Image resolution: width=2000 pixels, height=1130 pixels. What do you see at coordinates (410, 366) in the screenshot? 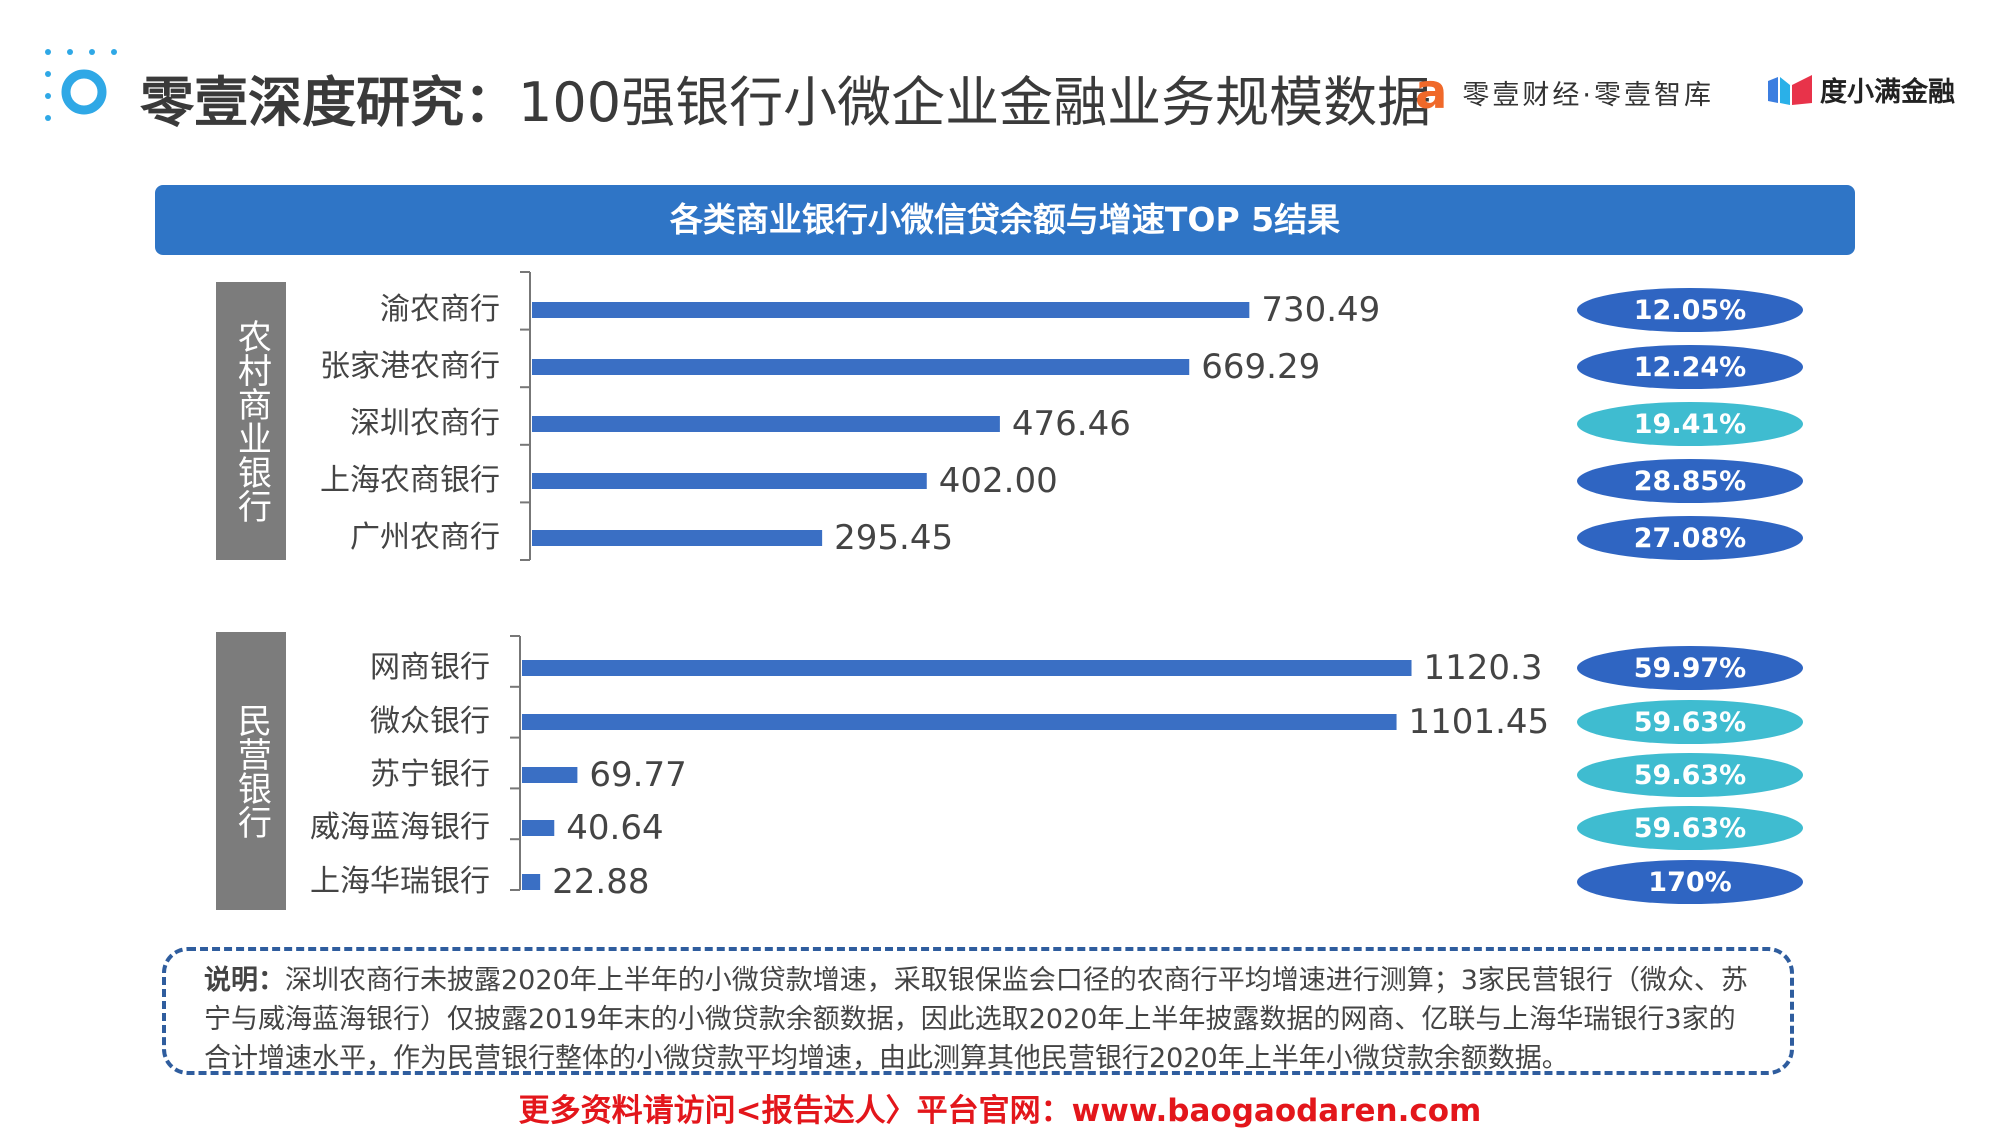
I see `category-label: 张家港农商行` at bounding box center [410, 366].